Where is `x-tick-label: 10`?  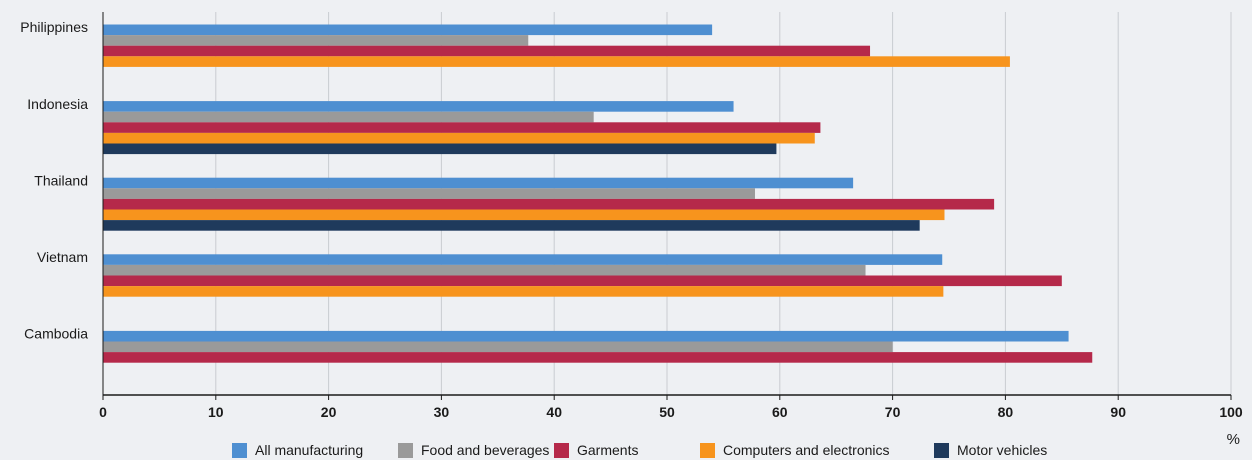
x-tick-label: 10 is located at coordinates (216, 412).